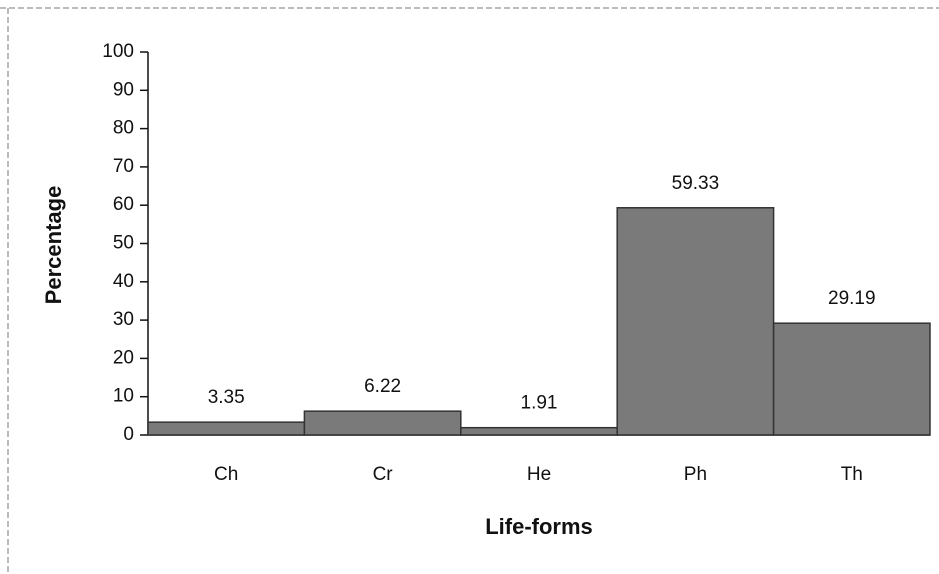  Describe the element at coordinates (852, 474) in the screenshot. I see `x-tick-label: Th` at that location.